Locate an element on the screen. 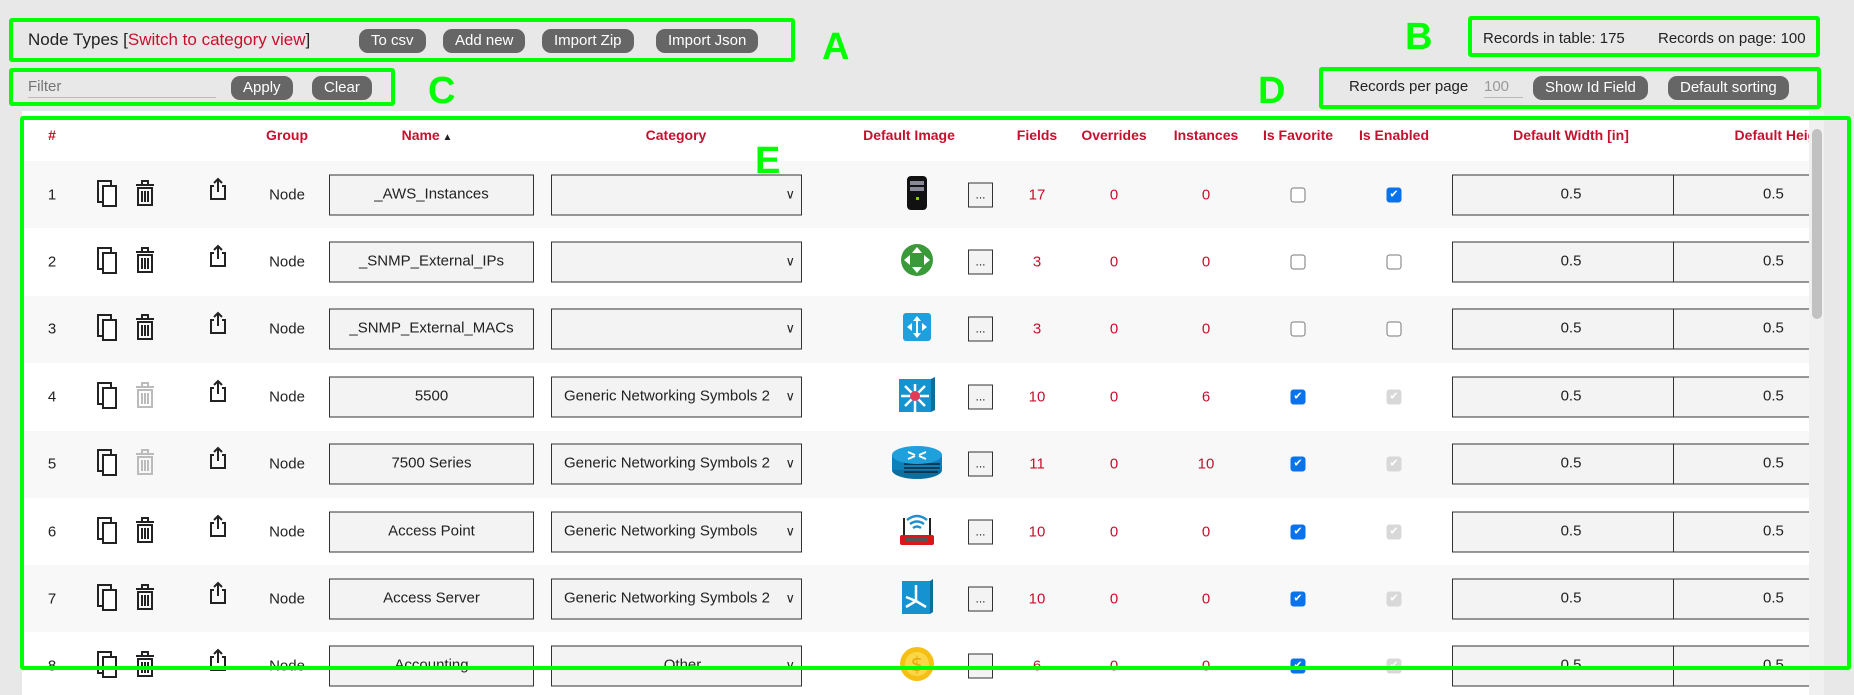 The height and width of the screenshot is (695, 1854). category-select: Generic Networking Symbols ∨ is located at coordinates (676, 531).